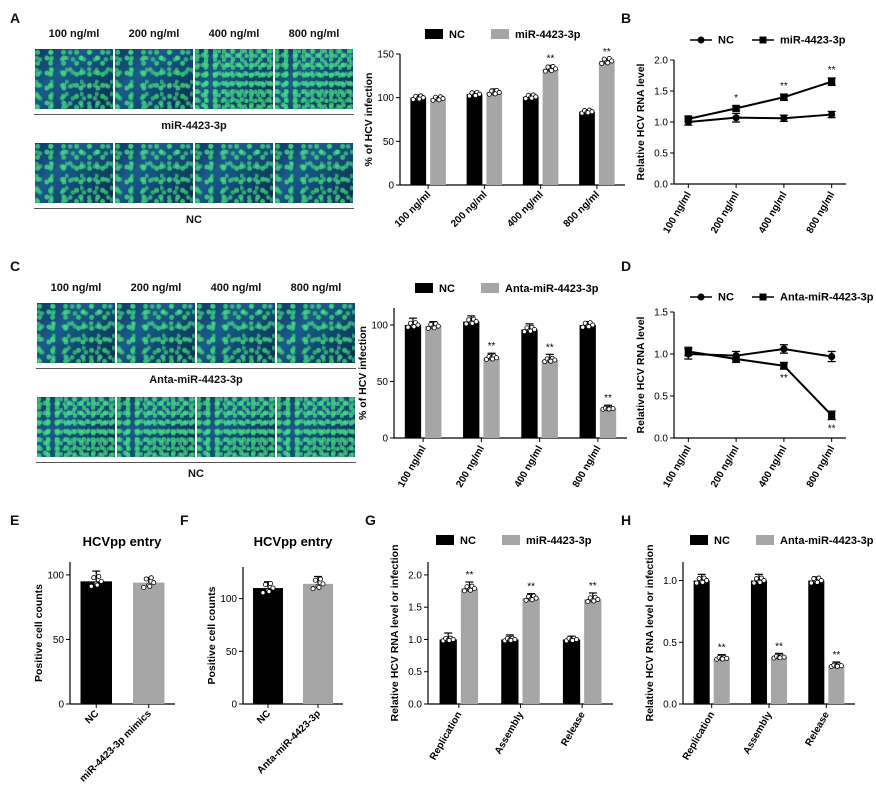 This screenshot has height=803, width=876. I want to click on significance-mark-B: *, so click(736, 98).